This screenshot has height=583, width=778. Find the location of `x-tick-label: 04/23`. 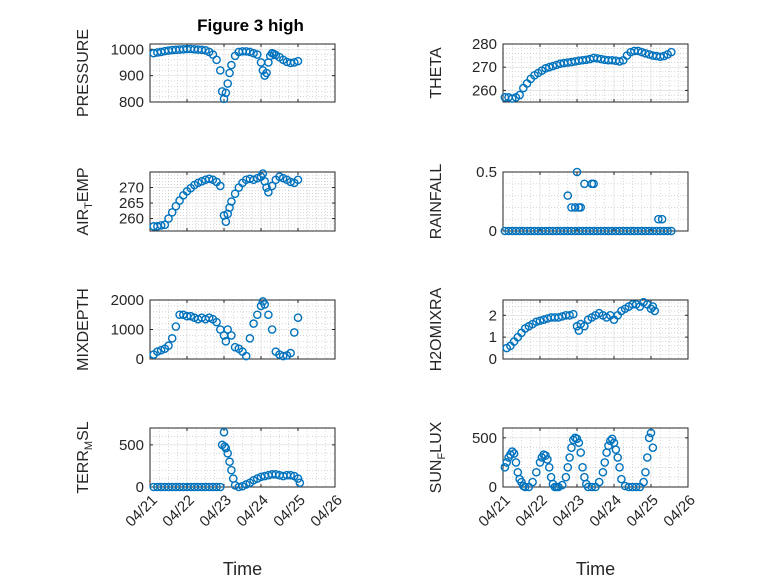

x-tick-label: 04/23 is located at coordinates (215, 511).